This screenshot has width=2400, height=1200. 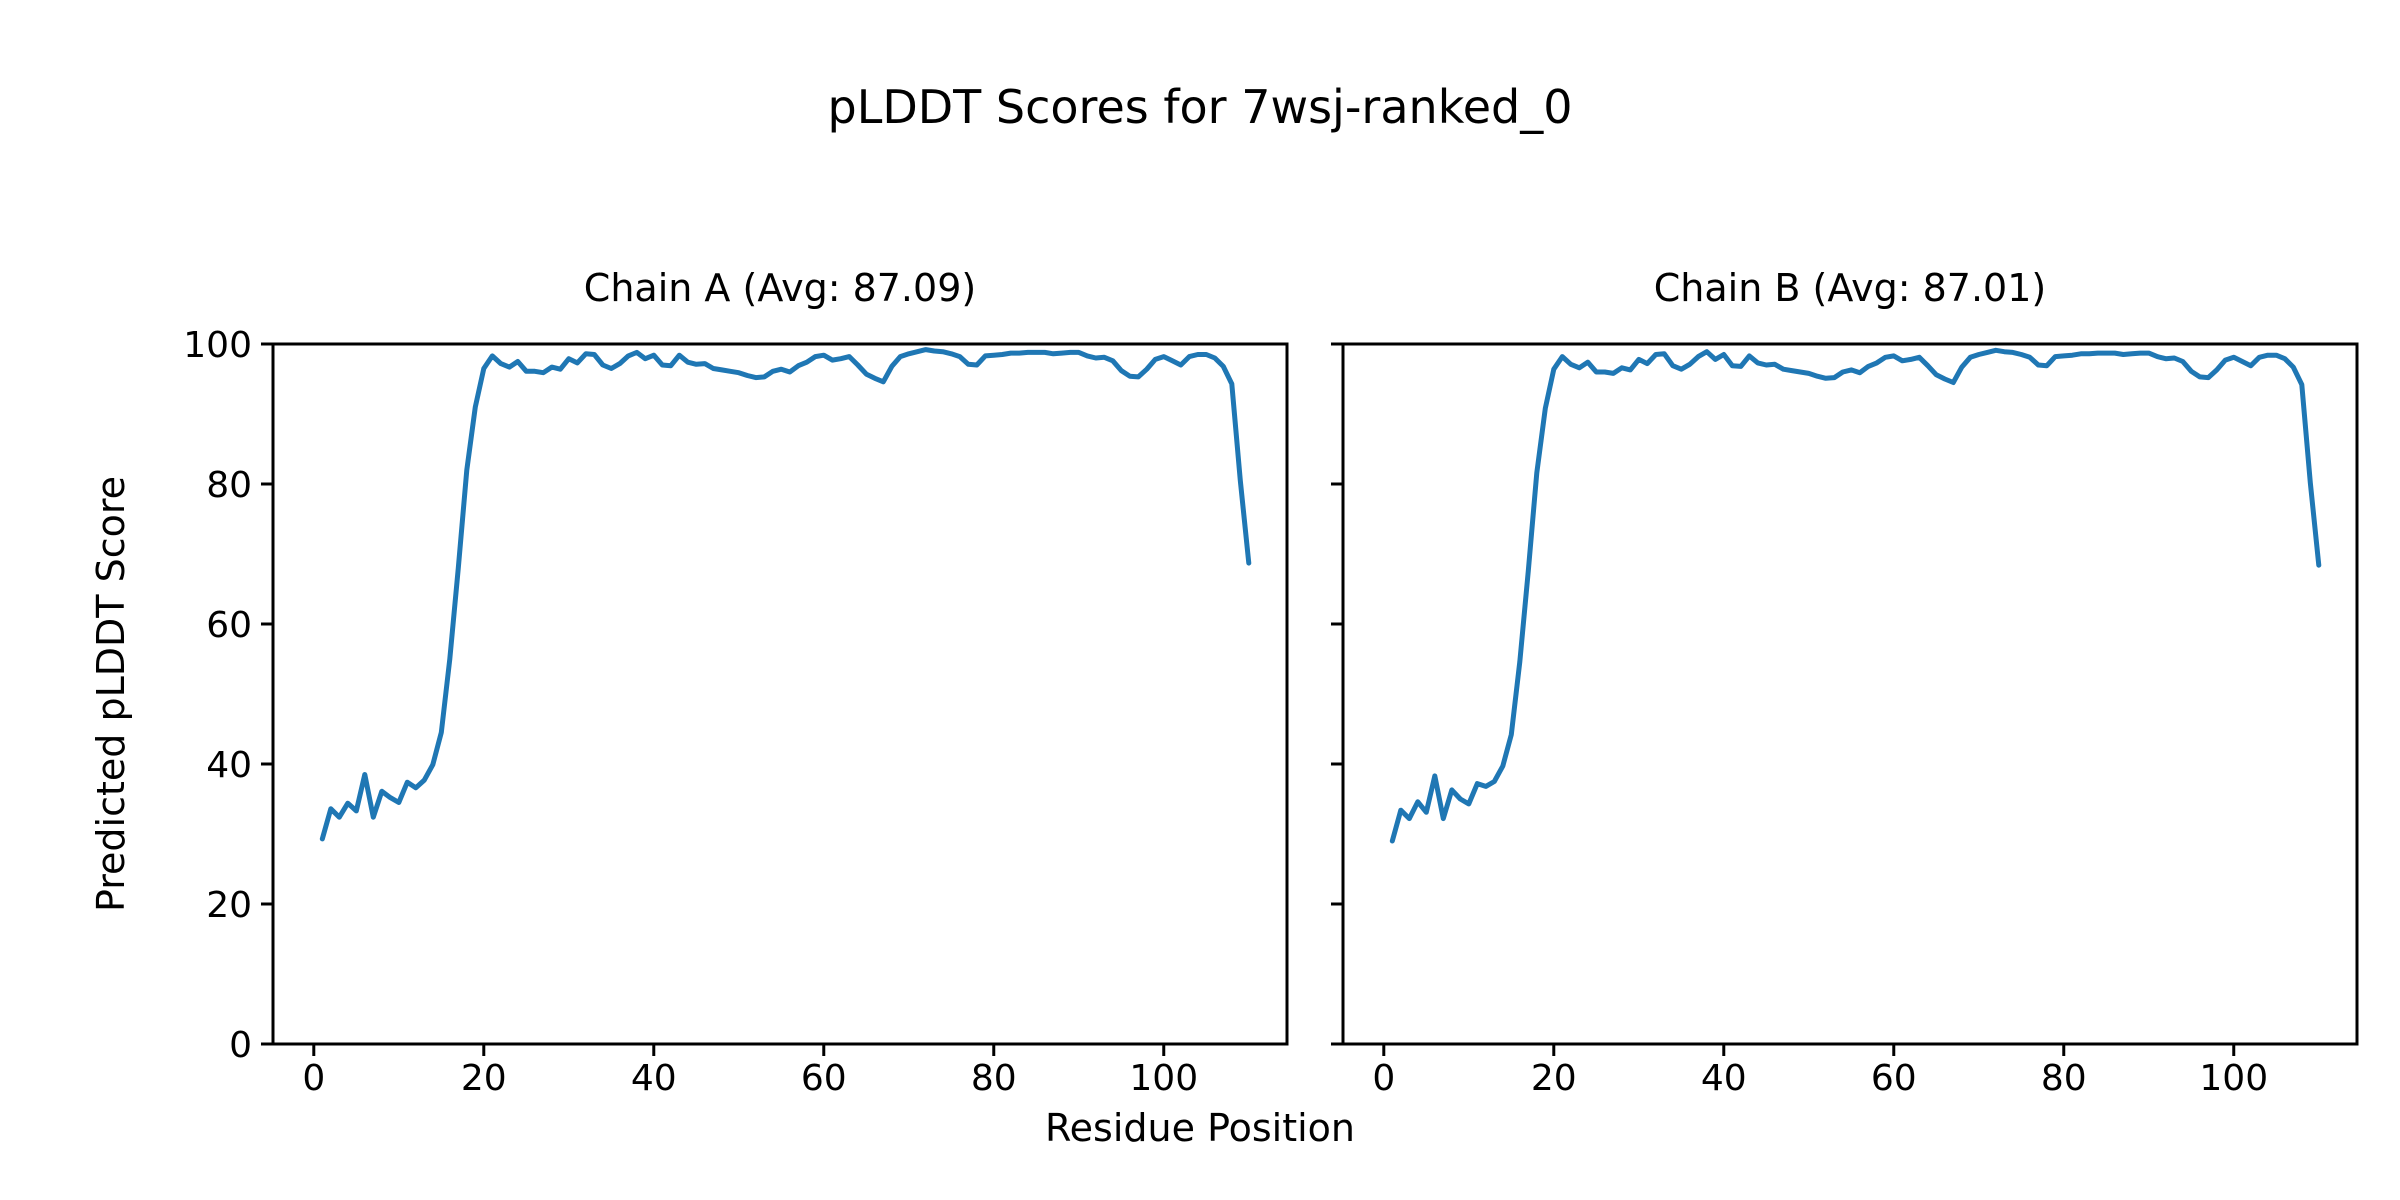 I want to click on x-tick-label-chain-b: 100, so click(x=2233, y=1078).